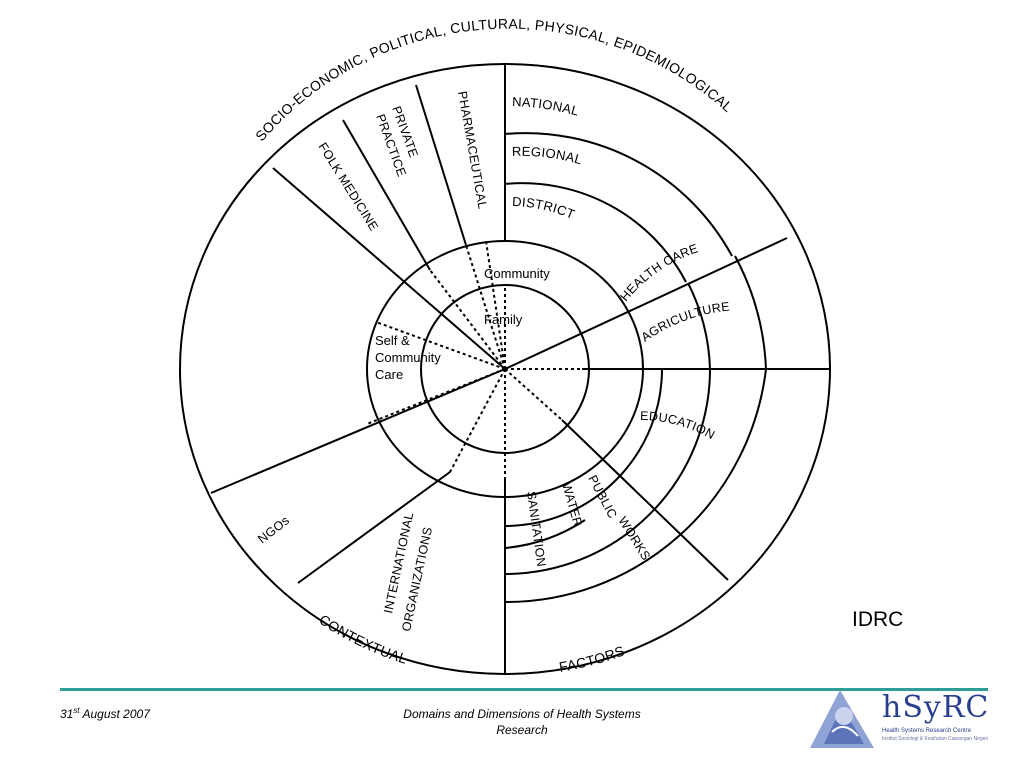 The height and width of the screenshot is (768, 1024). What do you see at coordinates (347, 186) in the screenshot?
I see `segment-folk-medicine-label: FOLK MEDICINE` at bounding box center [347, 186].